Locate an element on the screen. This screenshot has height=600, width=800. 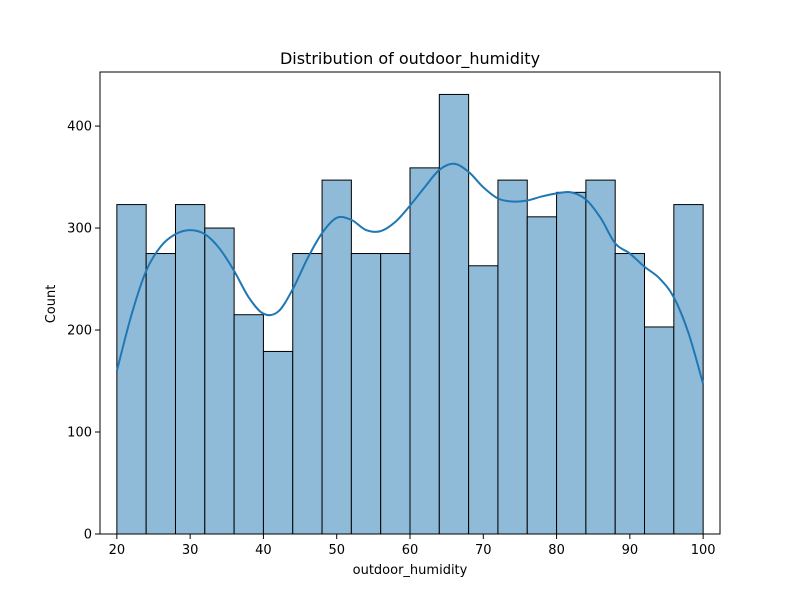
x-axis-ticks: 20 30 40 50 60 70 80 90 100 is located at coordinates (412, 546).